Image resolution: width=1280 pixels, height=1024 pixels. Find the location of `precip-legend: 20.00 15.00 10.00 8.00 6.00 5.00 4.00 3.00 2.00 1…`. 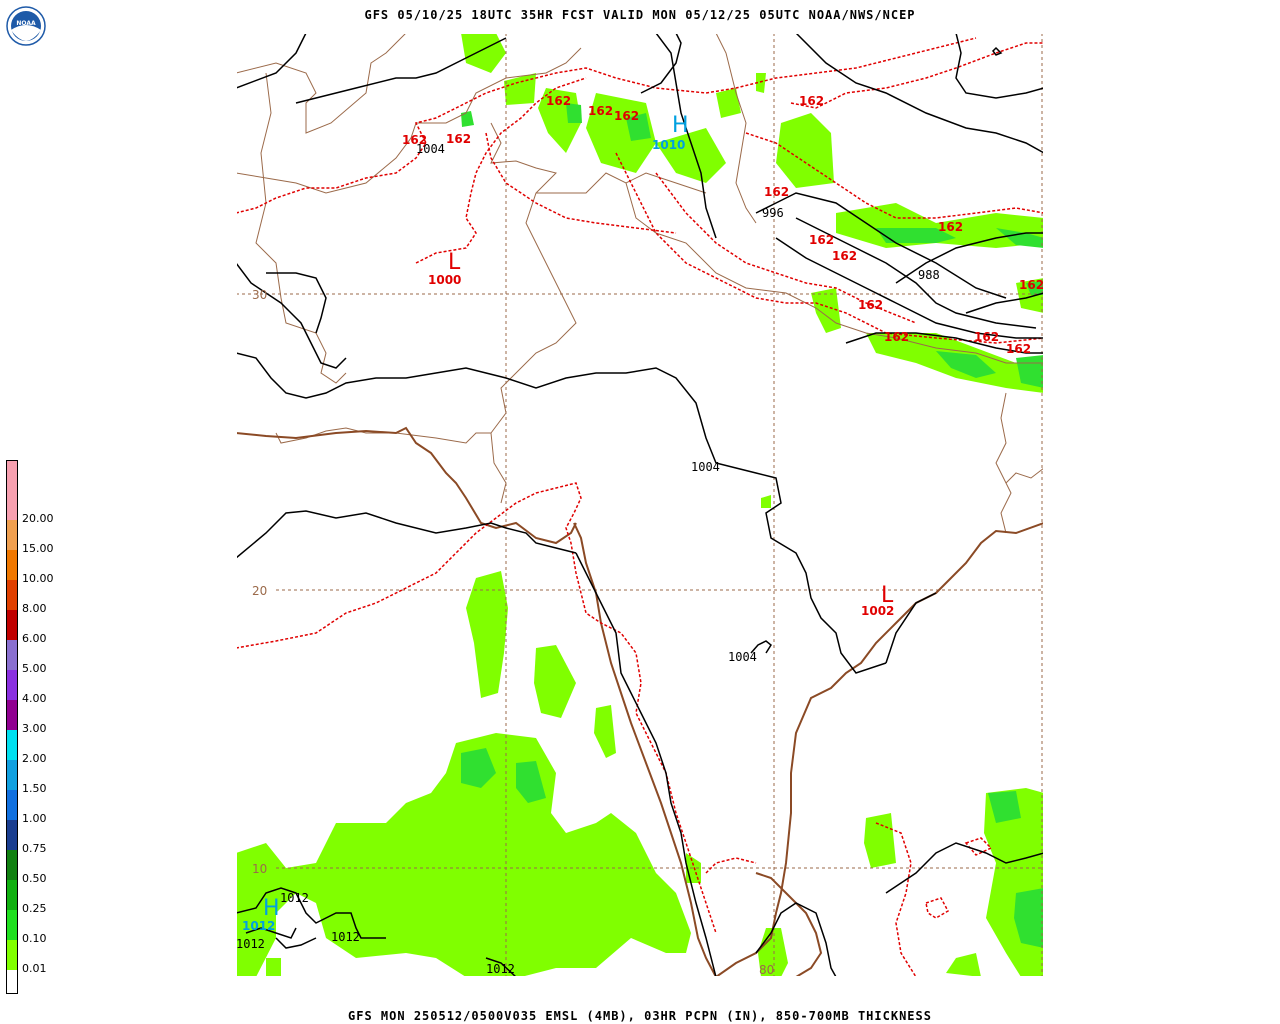

precip-legend: 20.00 15.00 10.00 8.00 6.00 5.00 4.00 3.00 2.00 1… is located at coordinates (36, 727).